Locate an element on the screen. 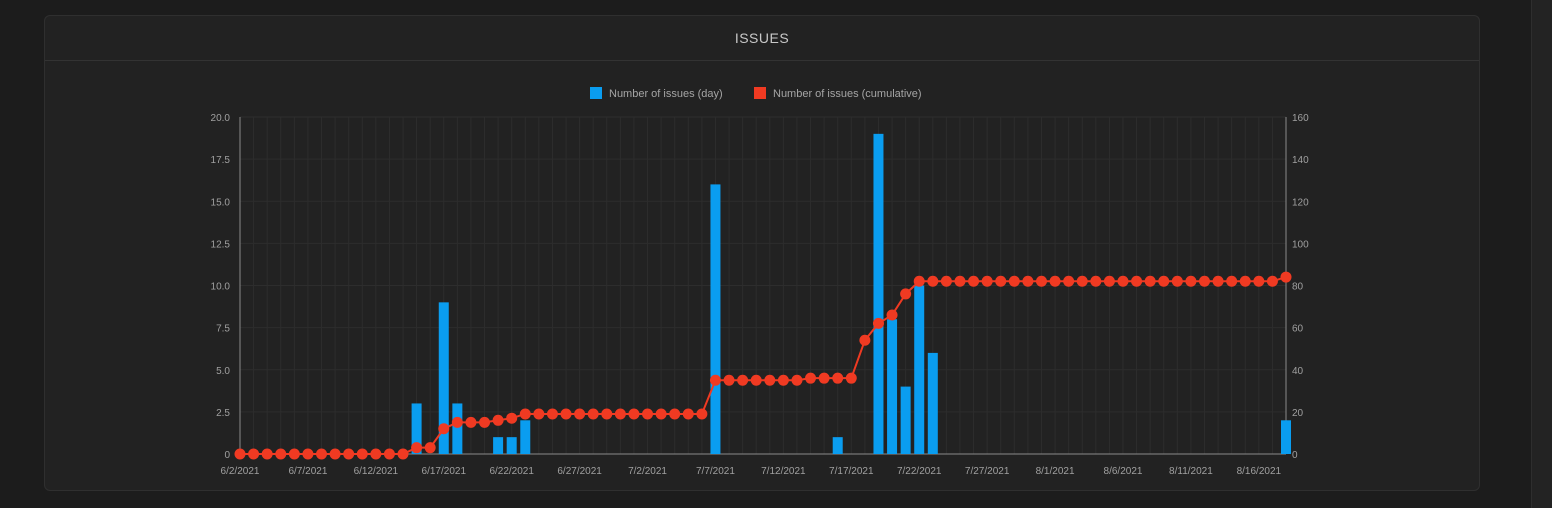 This screenshot has width=1552, height=508. legend-item-day: Number of issues (day) is located at coordinates (656, 93).